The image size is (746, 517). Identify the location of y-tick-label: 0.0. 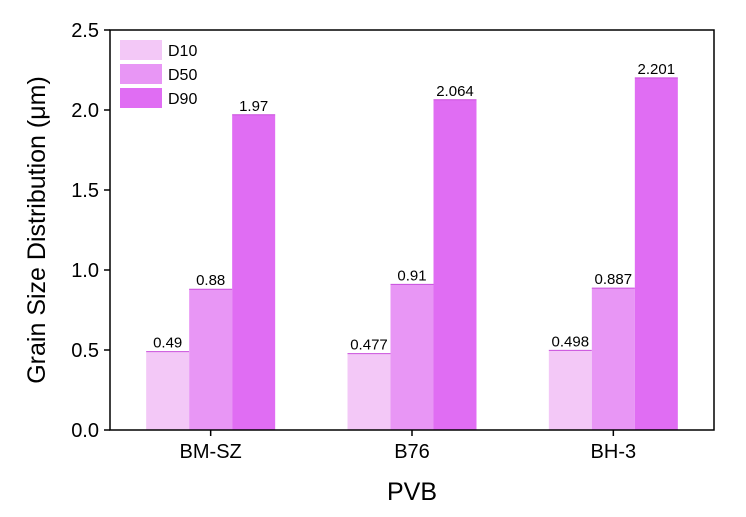
(85, 431).